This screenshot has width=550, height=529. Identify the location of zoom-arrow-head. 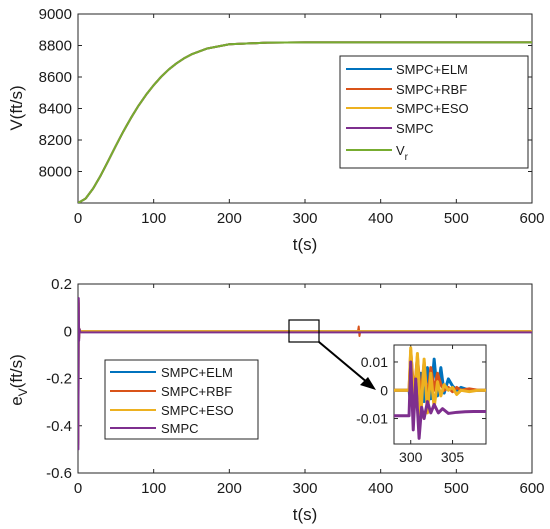
(368, 383).